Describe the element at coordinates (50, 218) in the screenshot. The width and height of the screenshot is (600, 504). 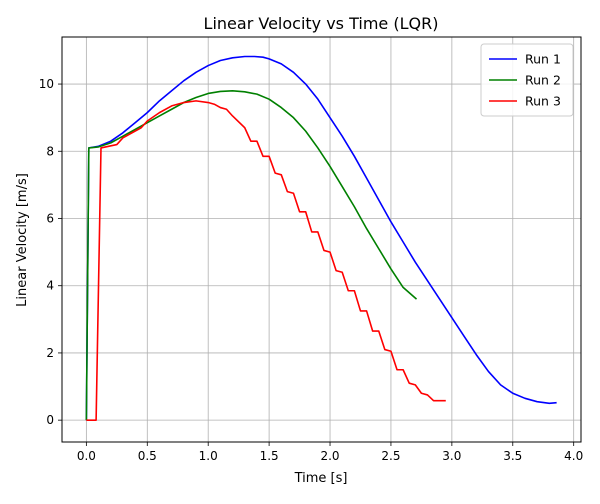
I see `y-tick-label: 6` at that location.